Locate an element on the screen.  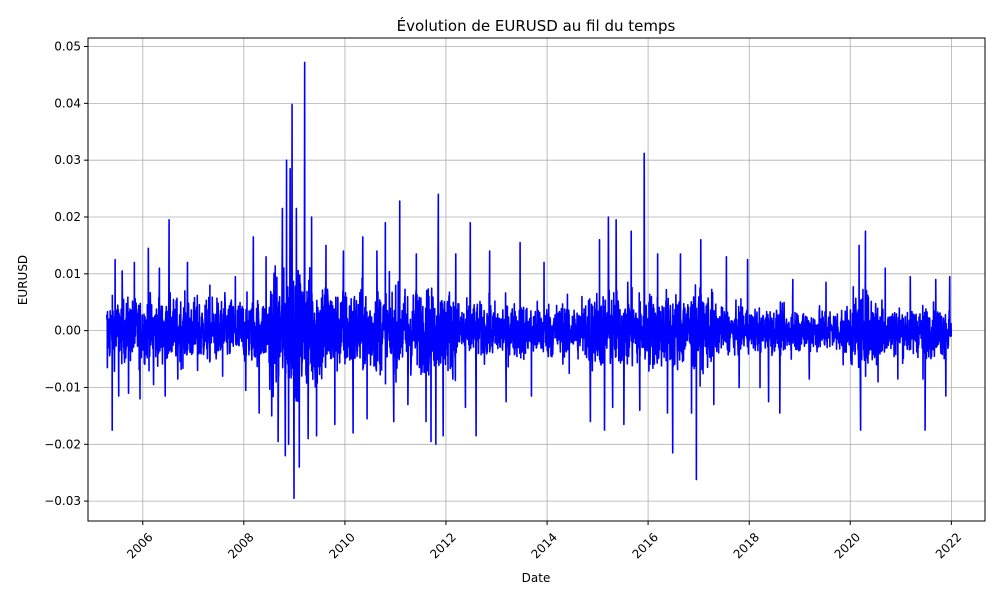
y-tick-label: −0.03 is located at coordinates (62, 501).